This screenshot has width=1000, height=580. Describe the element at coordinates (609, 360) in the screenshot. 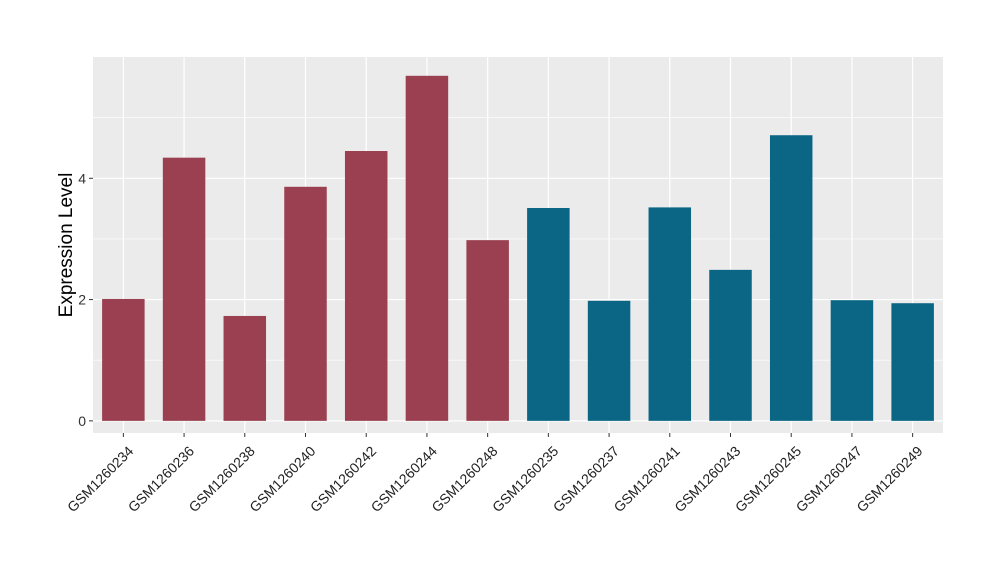

I see `bar-GSM1260237` at that location.